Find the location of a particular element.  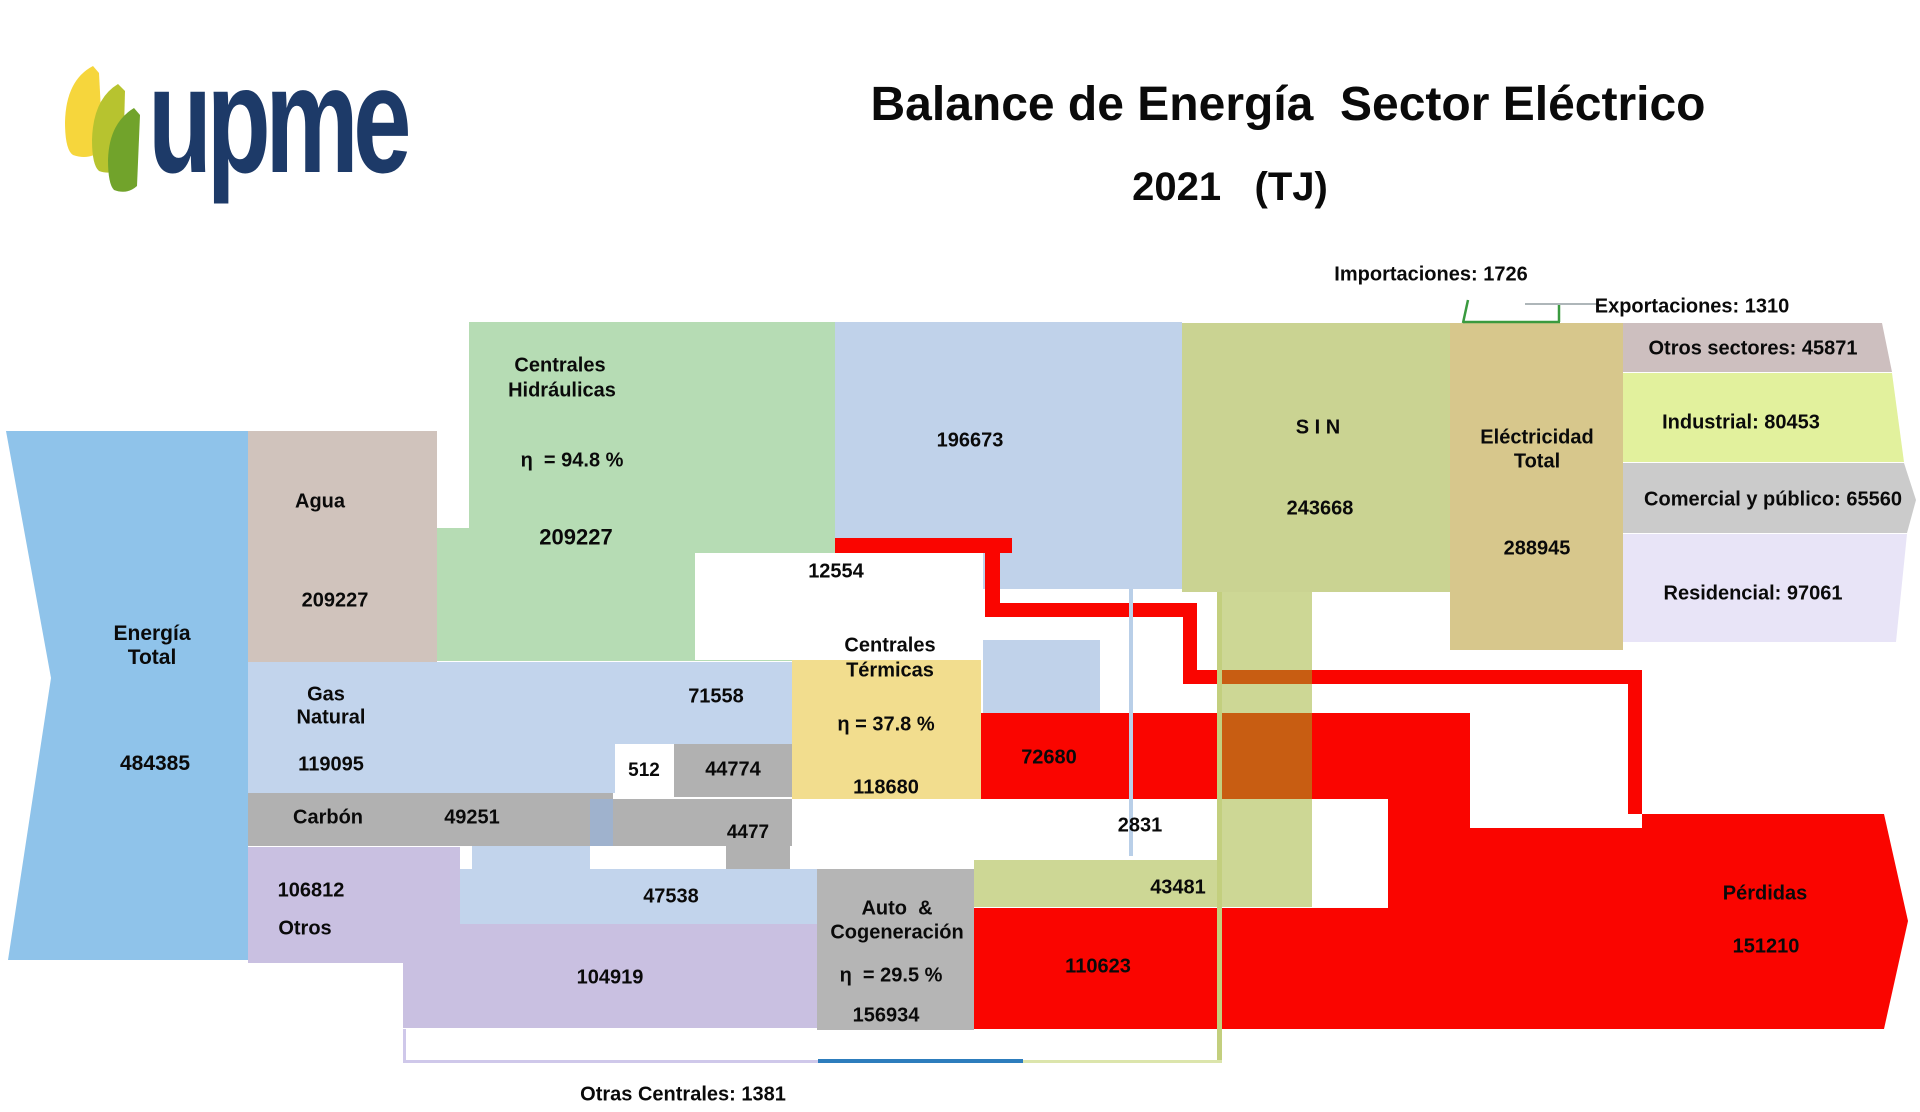

hidraulicas-label-2: Hidráulicas is located at coordinates (562, 390).